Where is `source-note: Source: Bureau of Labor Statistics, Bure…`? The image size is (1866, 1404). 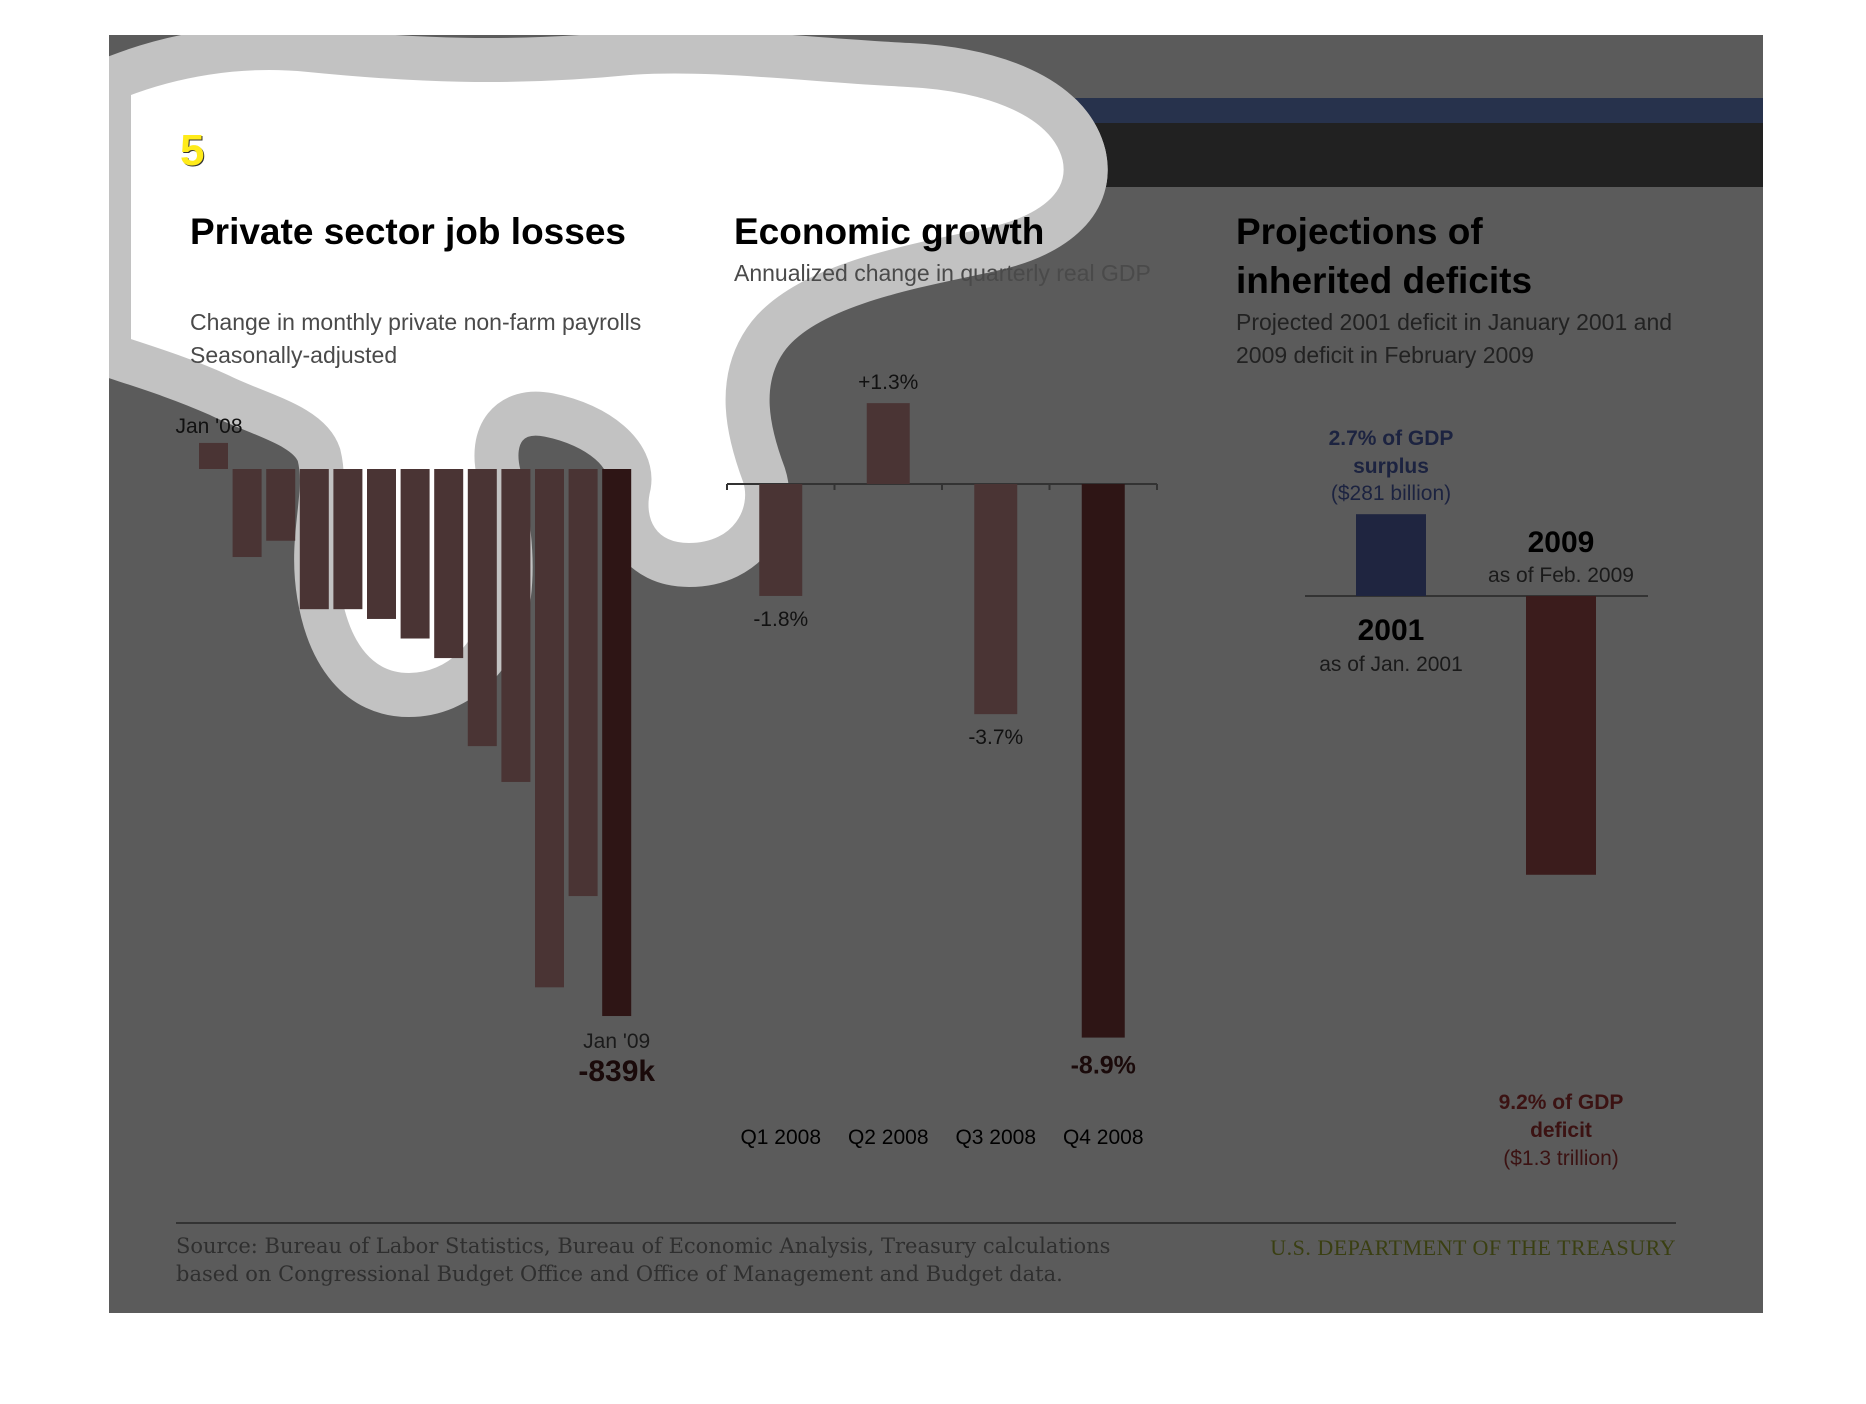 source-note: Source: Bureau of Labor Statistics, Bure… is located at coordinates (666, 1260).